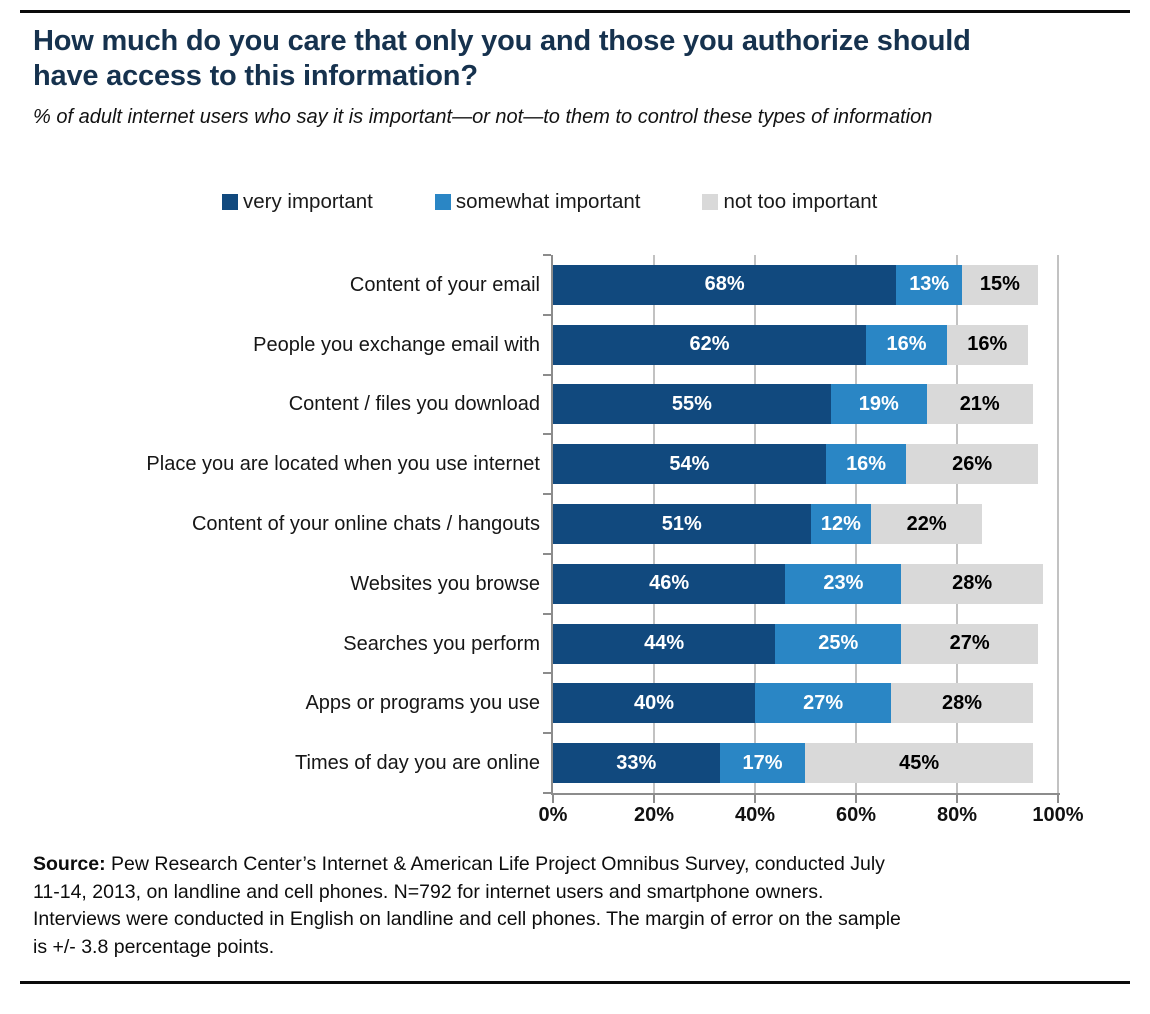 The height and width of the screenshot is (1014, 1150). I want to click on x-axis-tick-label: 20%, so click(654, 815).